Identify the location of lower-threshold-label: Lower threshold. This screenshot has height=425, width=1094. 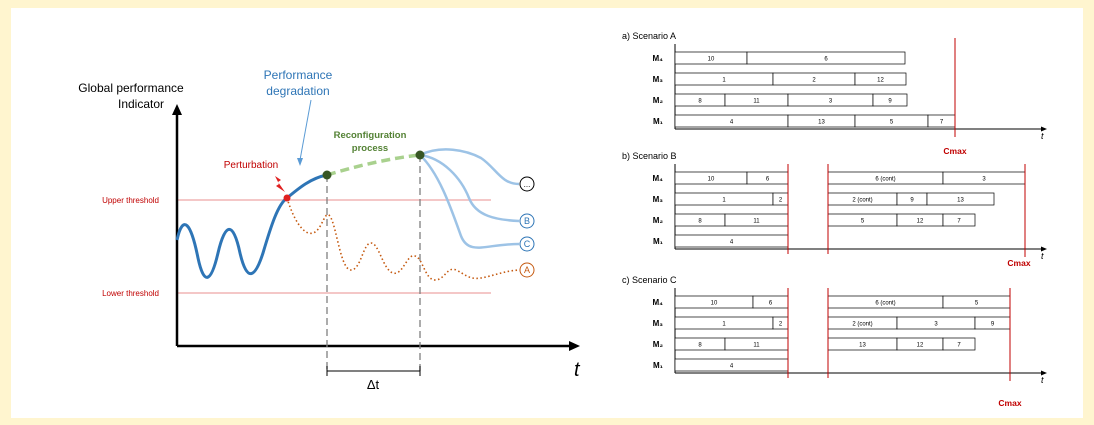
(130, 293).